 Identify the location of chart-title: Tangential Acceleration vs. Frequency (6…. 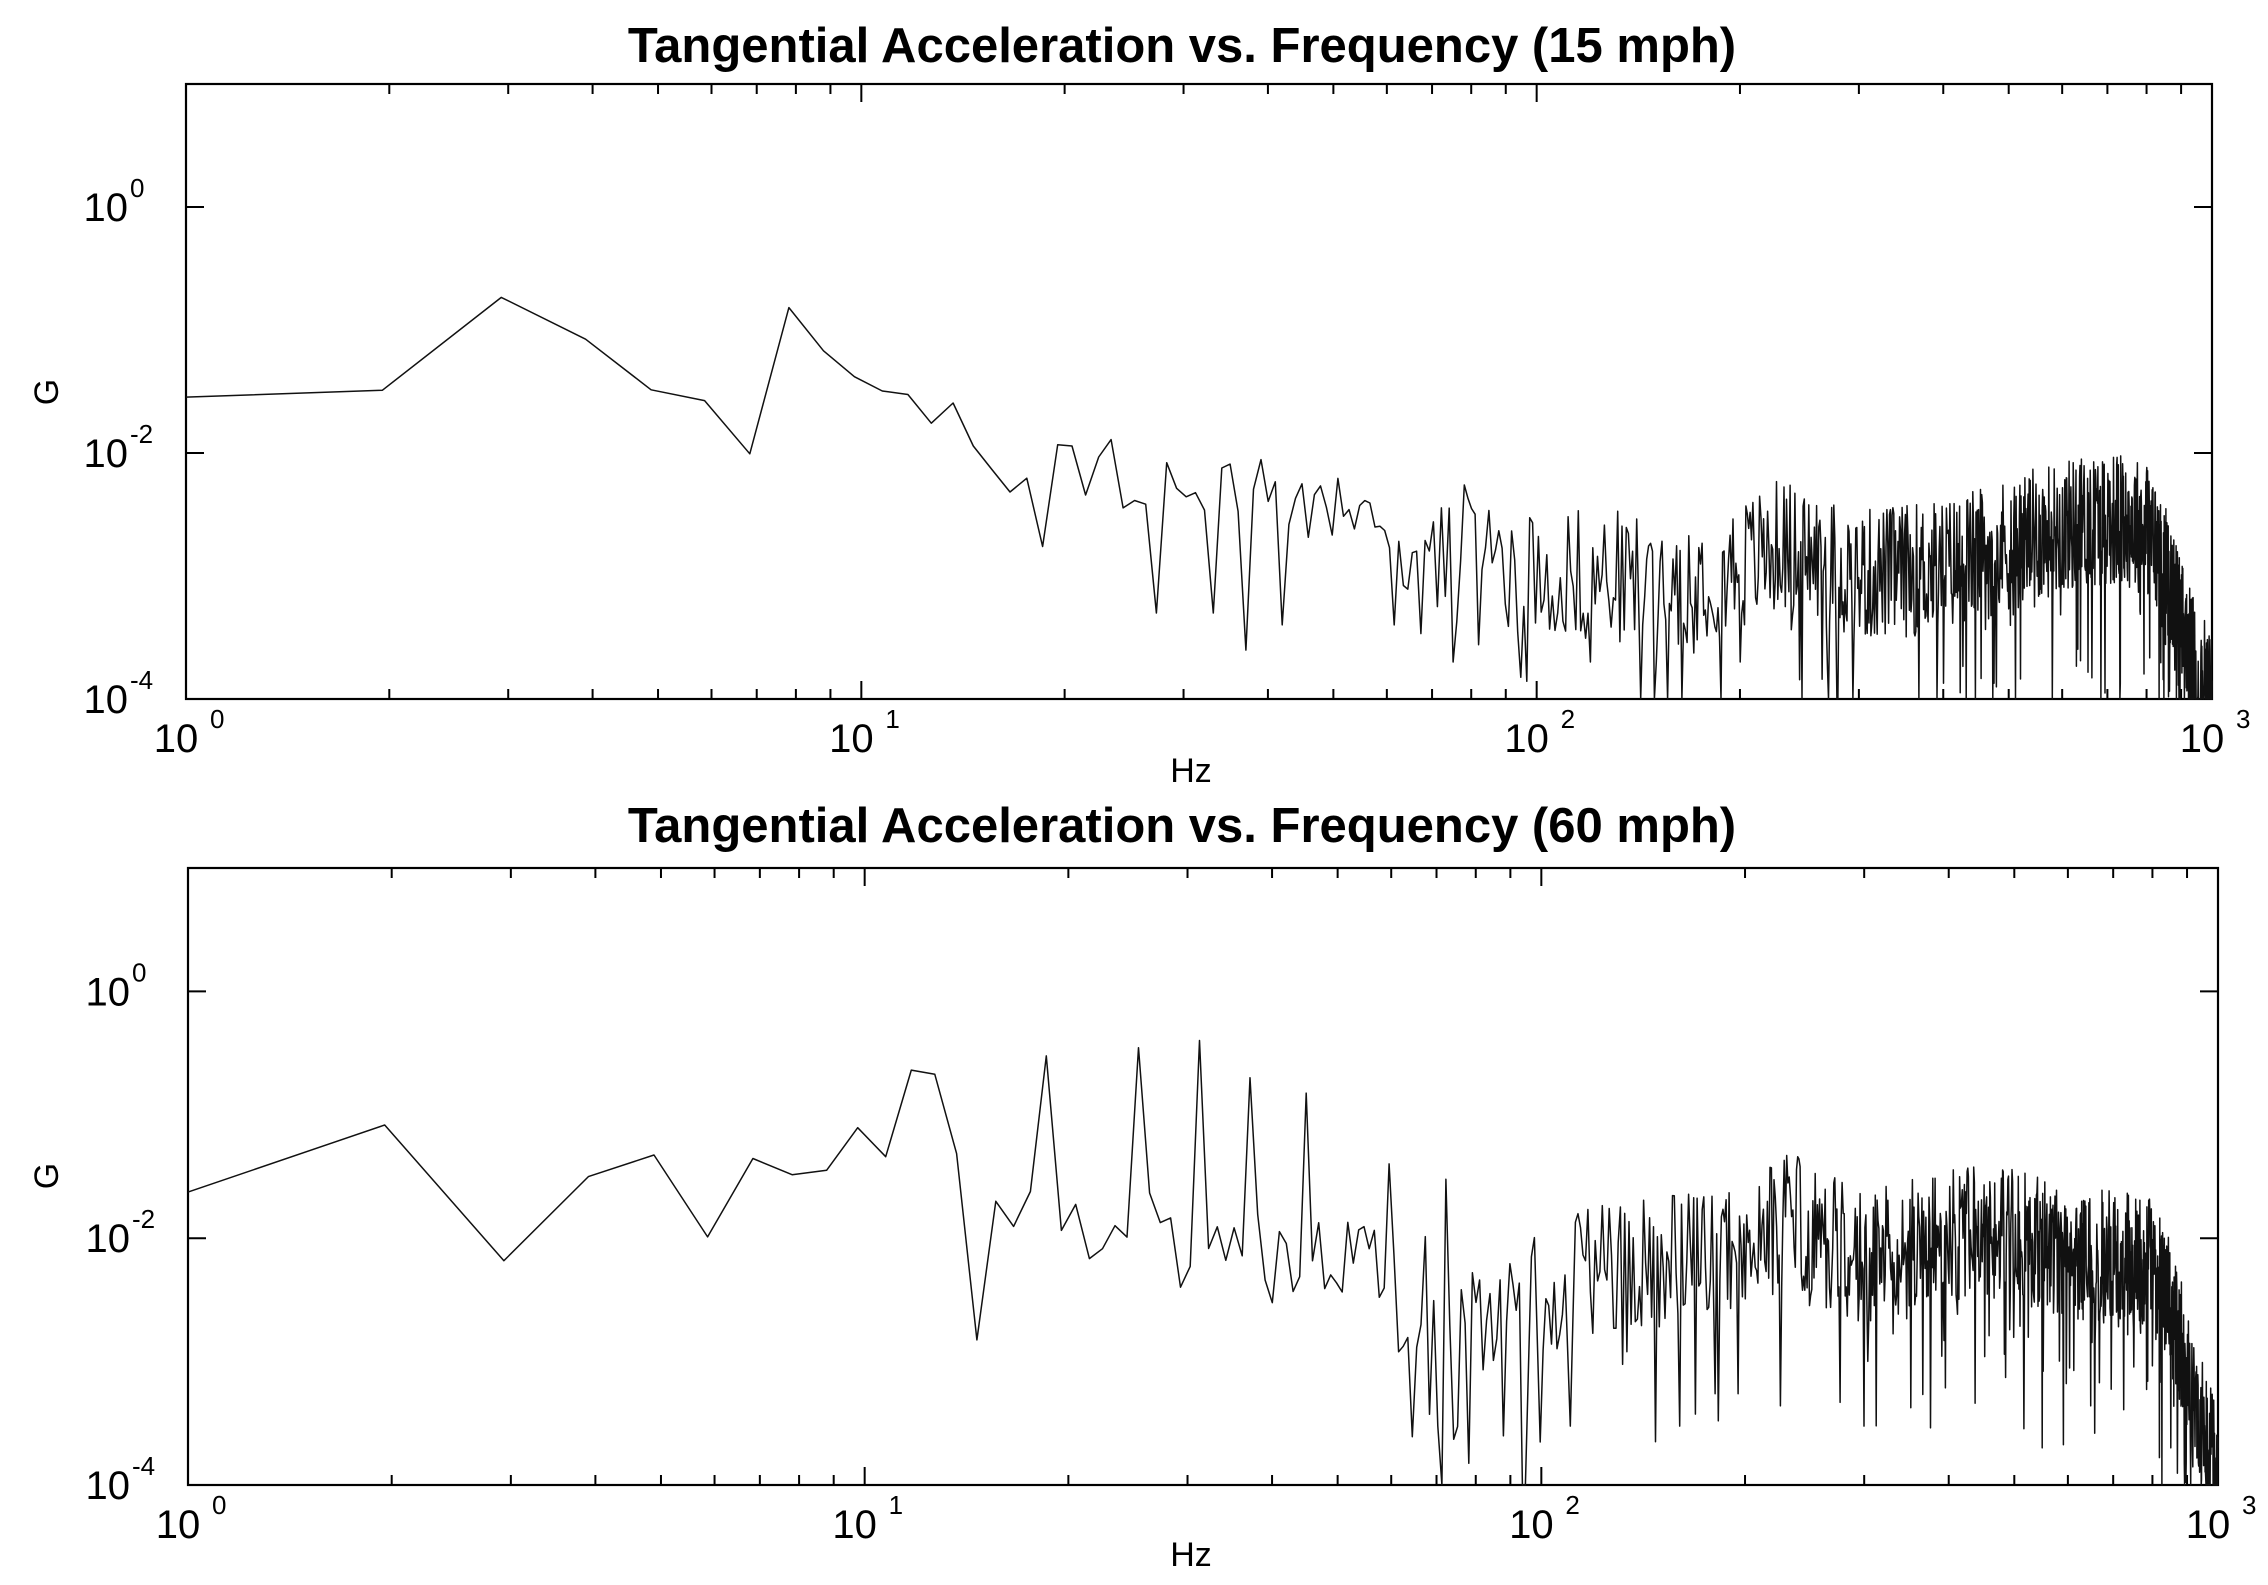
(1182, 826).